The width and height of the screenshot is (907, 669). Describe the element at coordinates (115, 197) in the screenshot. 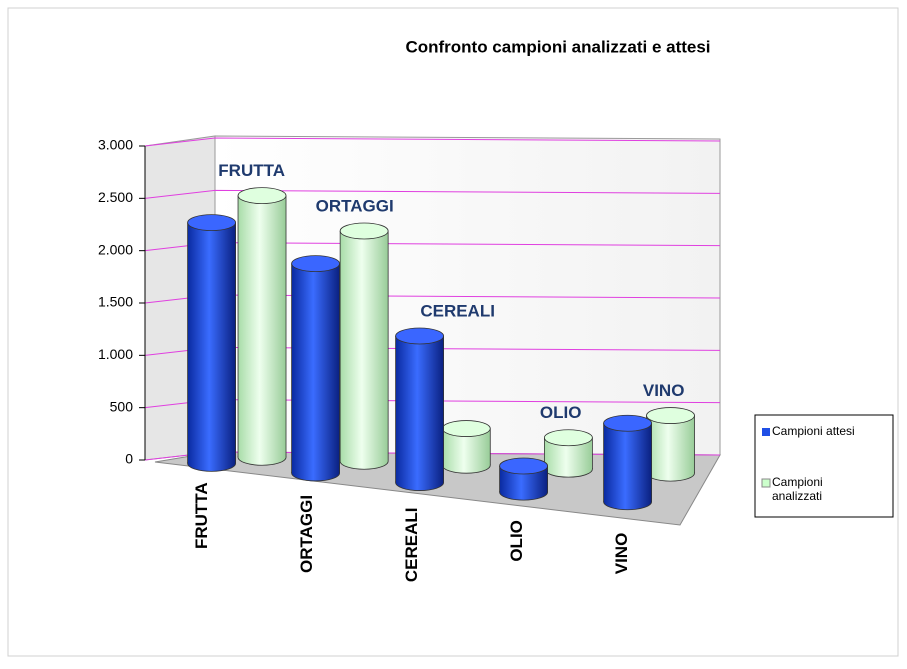

I see `y-tick-label: 2.500` at that location.